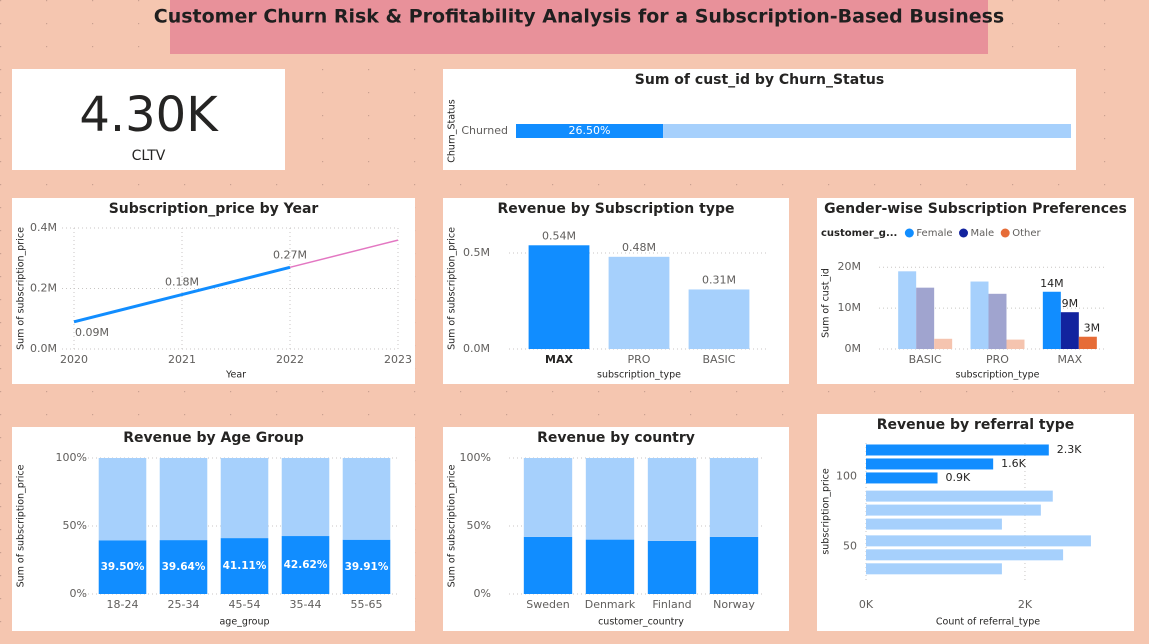 The width and height of the screenshot is (1149, 644). Describe the element at coordinates (866, 604) in the screenshot. I see `x-tick-label: 0K` at that location.